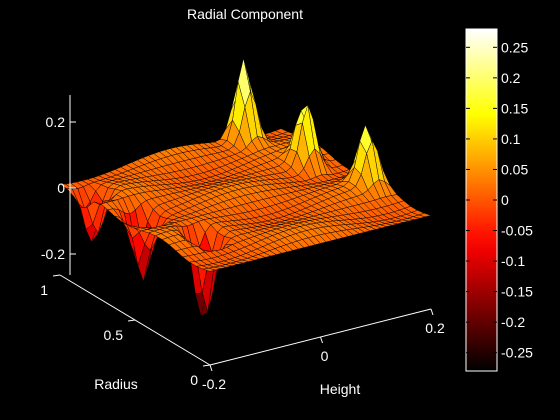 The height and width of the screenshot is (420, 560). Describe the element at coordinates (61, 188) in the screenshot. I see `z-tick-label: 0` at that location.